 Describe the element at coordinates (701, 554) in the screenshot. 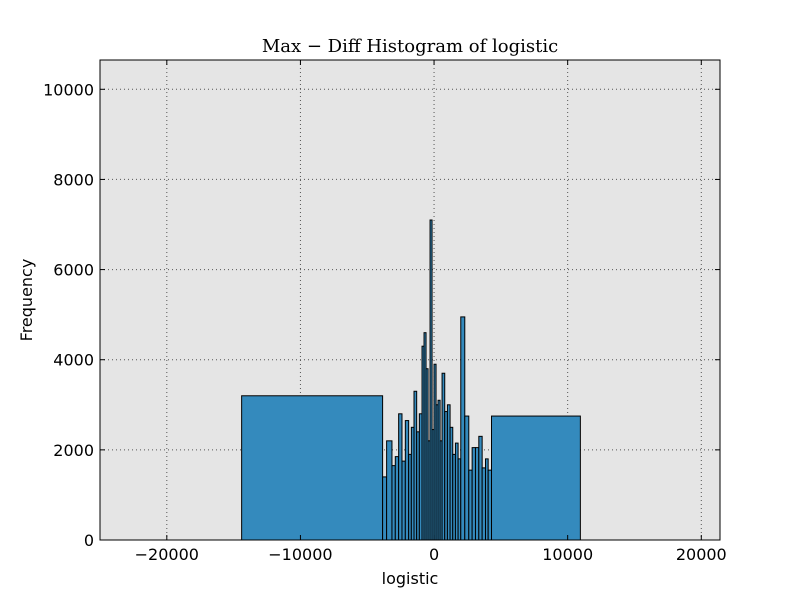

I see `x-tick-label: 20000` at that location.